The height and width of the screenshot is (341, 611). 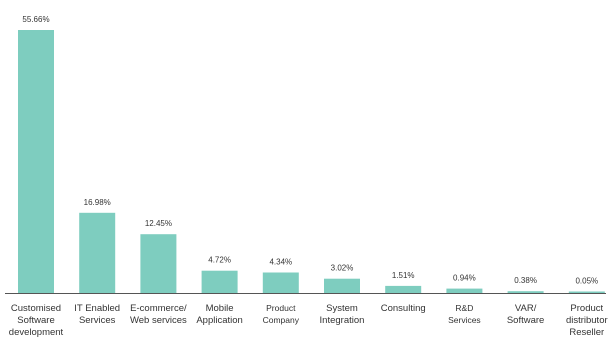 I want to click on category-label-line: E-commerce/, so click(x=158, y=308).